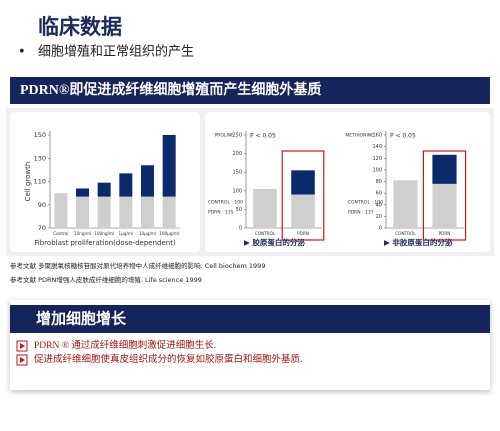 The image size is (500, 431). I want to click on y-tick-label: 130, so click(40, 158).